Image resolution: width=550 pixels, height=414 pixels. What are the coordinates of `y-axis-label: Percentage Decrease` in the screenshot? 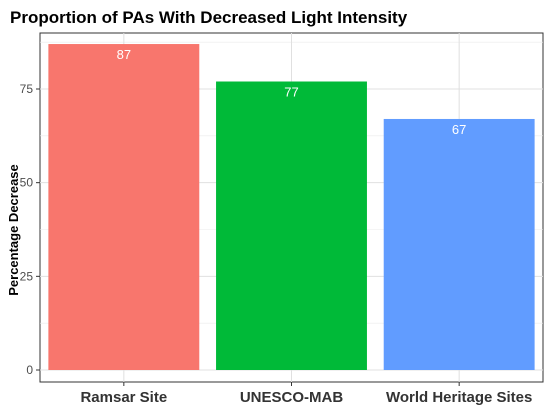 It's located at (13, 230).